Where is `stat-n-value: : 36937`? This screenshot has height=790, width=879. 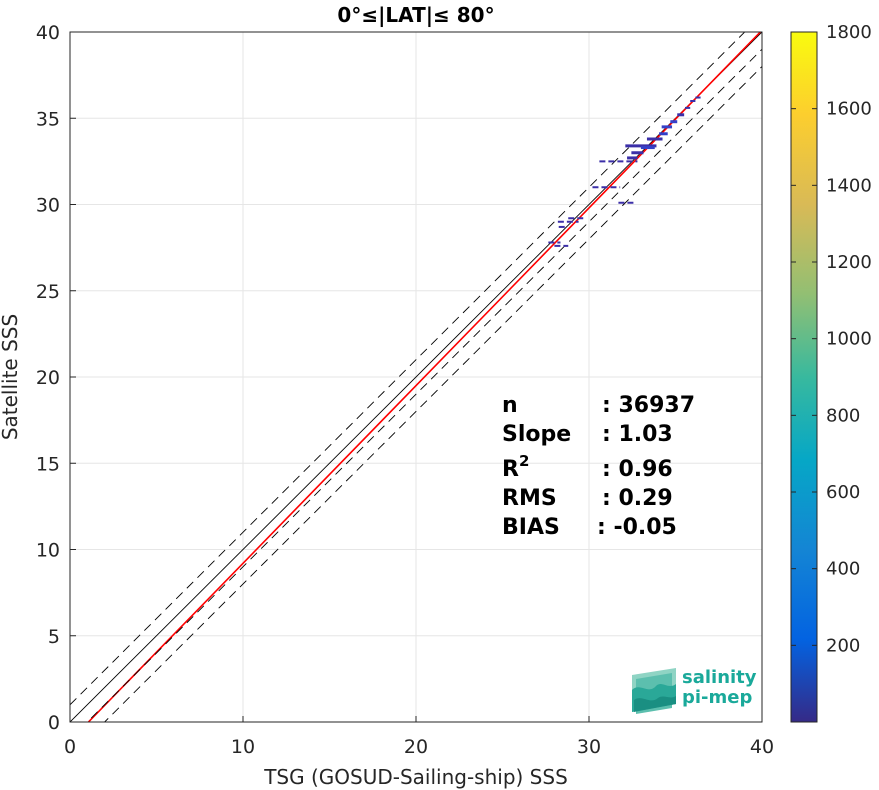 stat-n-value: : 36937 is located at coordinates (648, 405).